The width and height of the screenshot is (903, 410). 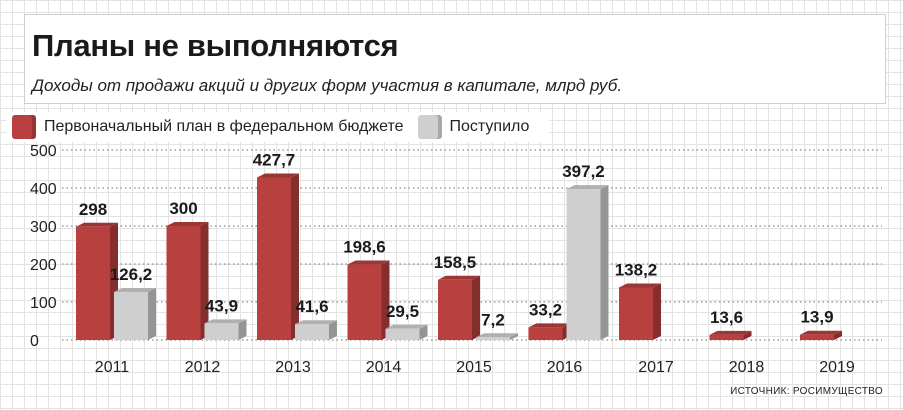 I want to click on legend-item-received: Поступило, so click(x=473, y=127).